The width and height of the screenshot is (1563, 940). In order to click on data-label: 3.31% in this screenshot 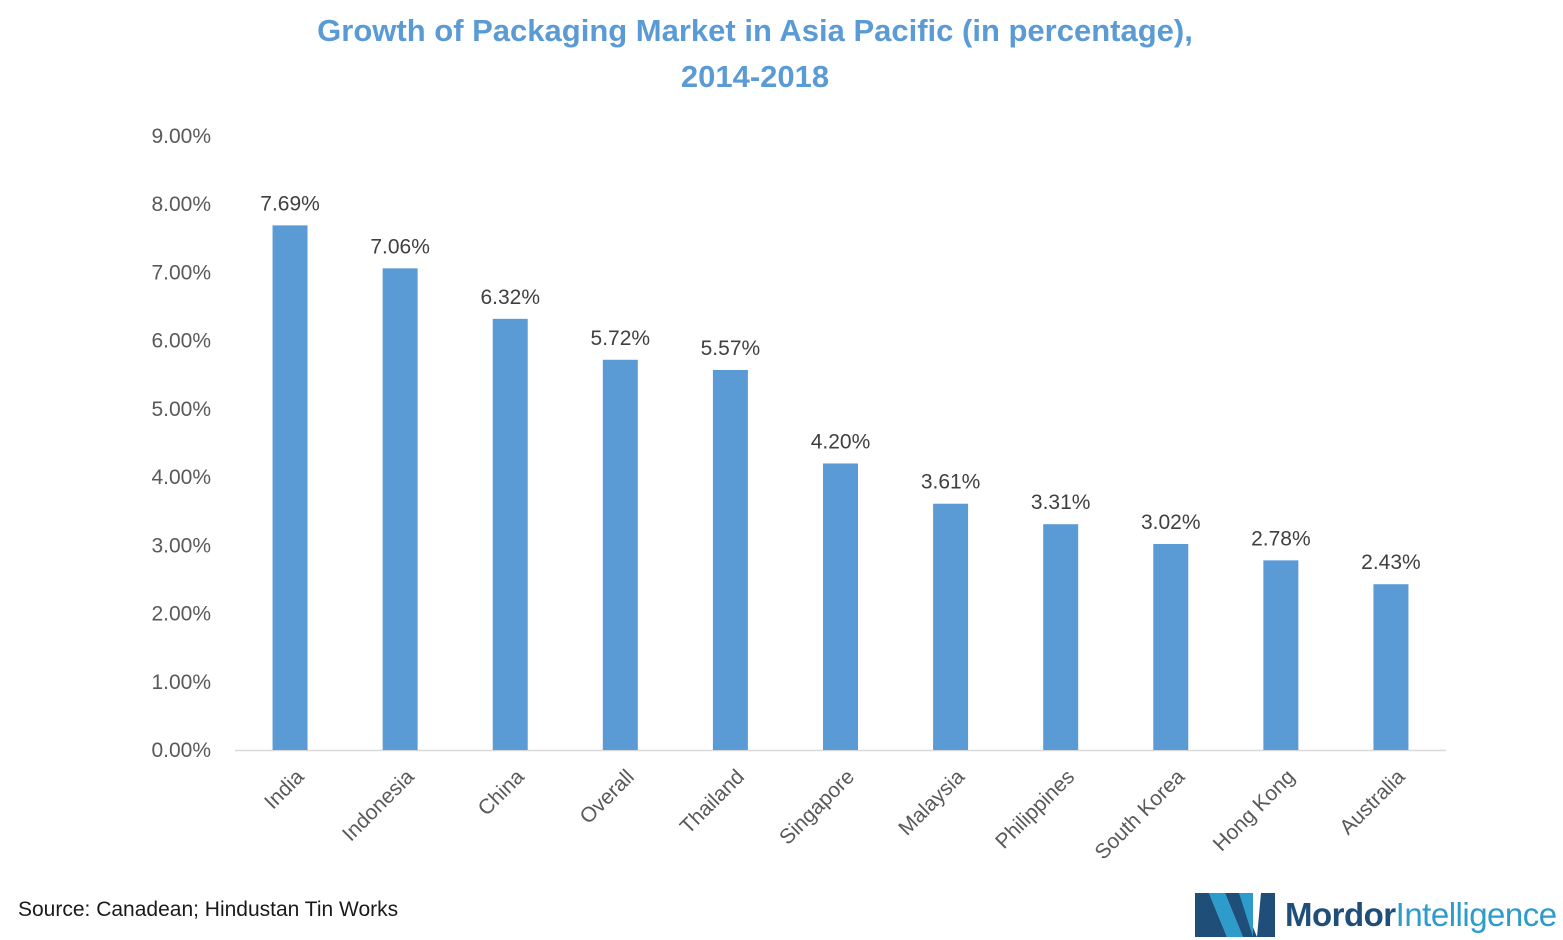, I will do `click(1061, 502)`.